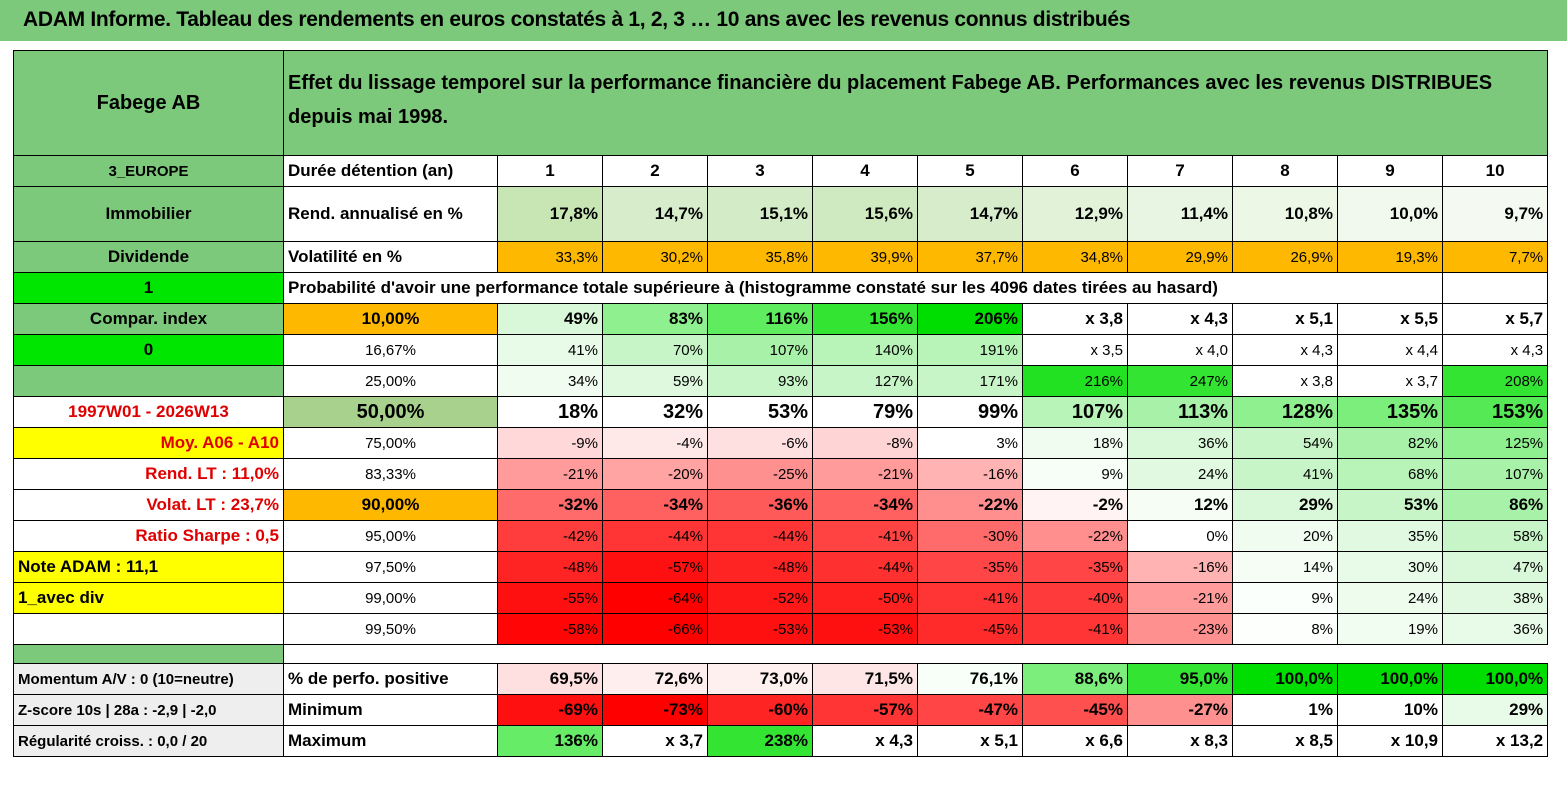 Image resolution: width=1567 pixels, height=785 pixels. What do you see at coordinates (1180, 443) in the screenshot?
I see `quantile-value-cell: 36%` at bounding box center [1180, 443].